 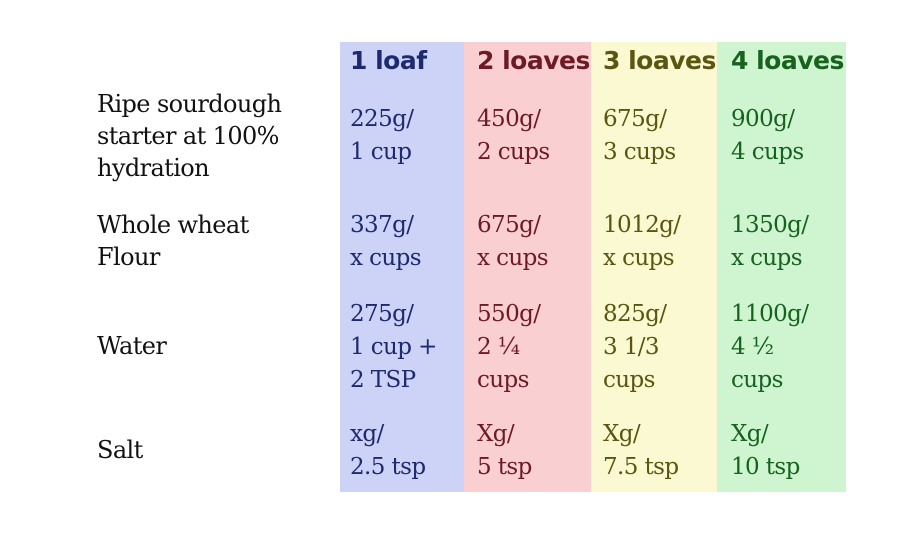 I want to click on table-cell: 675g/ x cups, so click(x=513, y=241).